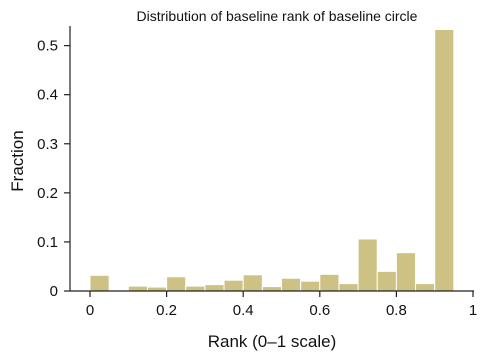  Describe the element at coordinates (47, 95) in the screenshot. I see `y-tick-label: 0.4` at that location.